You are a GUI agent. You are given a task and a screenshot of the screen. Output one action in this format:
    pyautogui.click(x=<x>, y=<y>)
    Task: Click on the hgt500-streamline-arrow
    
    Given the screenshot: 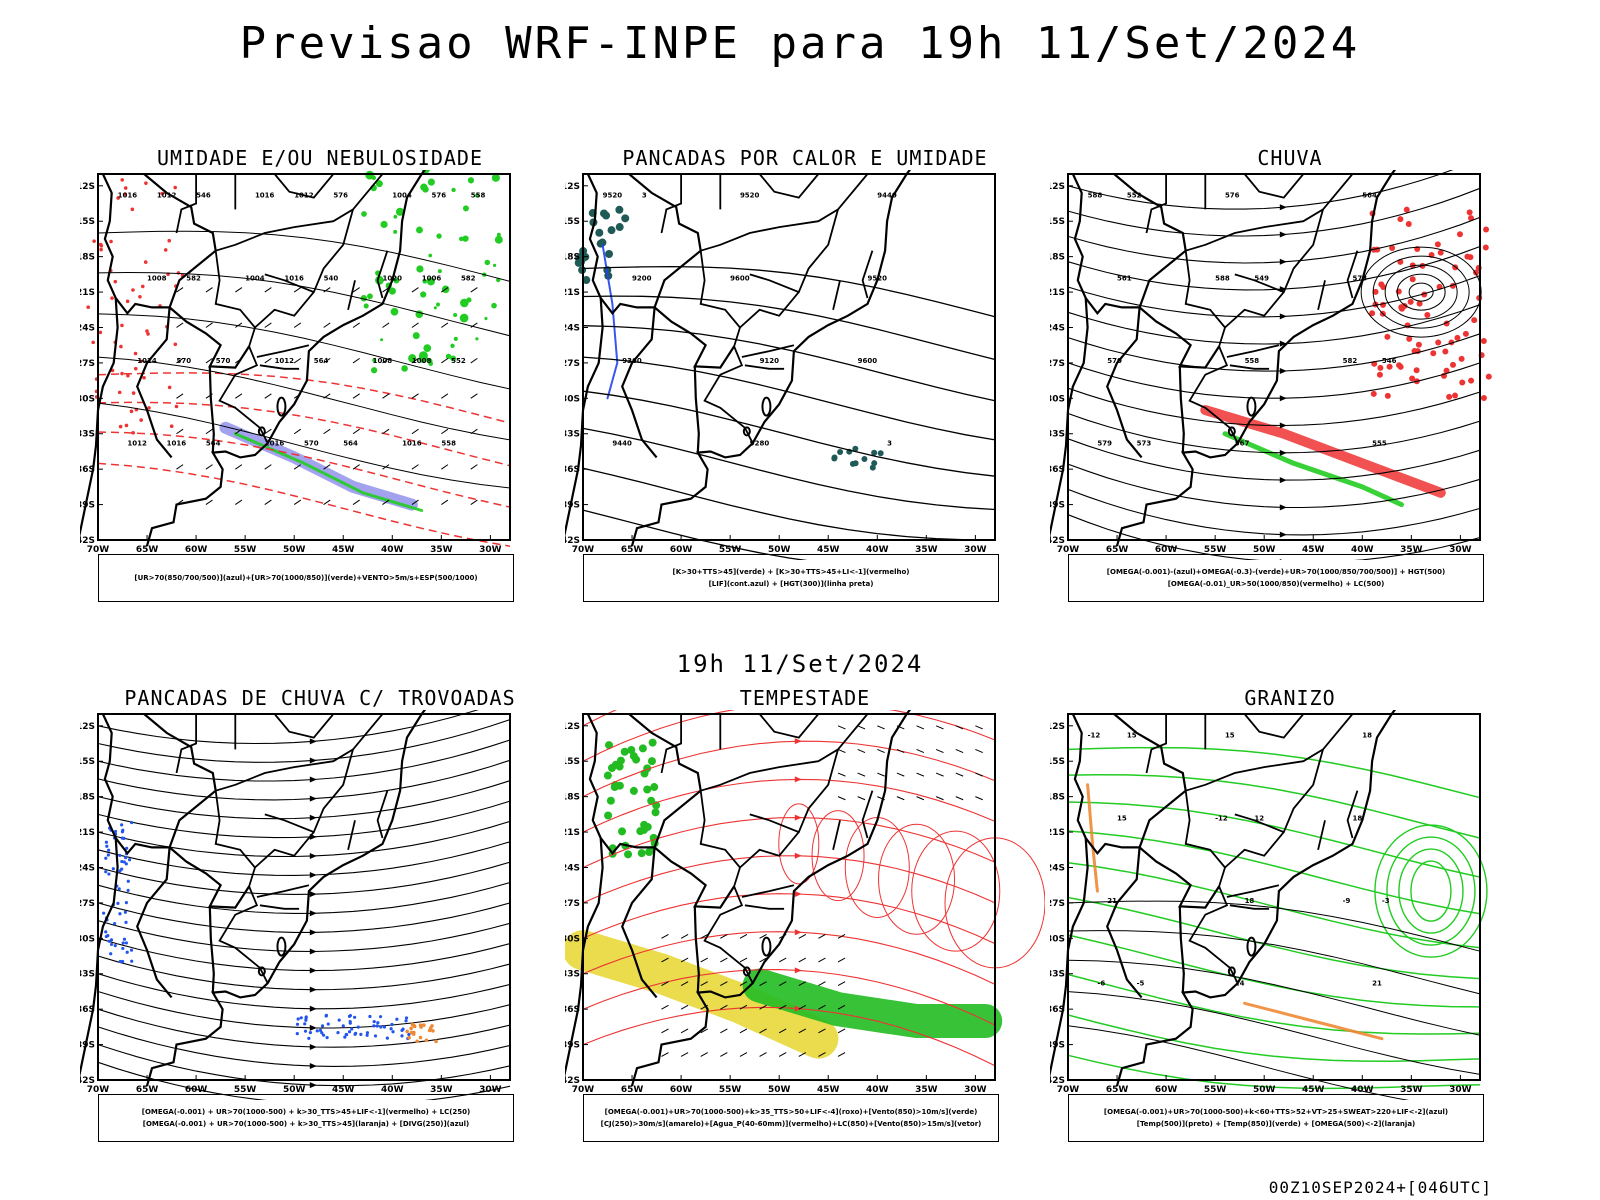 What is the action you would take?
    pyautogui.click(x=1283, y=316)
    